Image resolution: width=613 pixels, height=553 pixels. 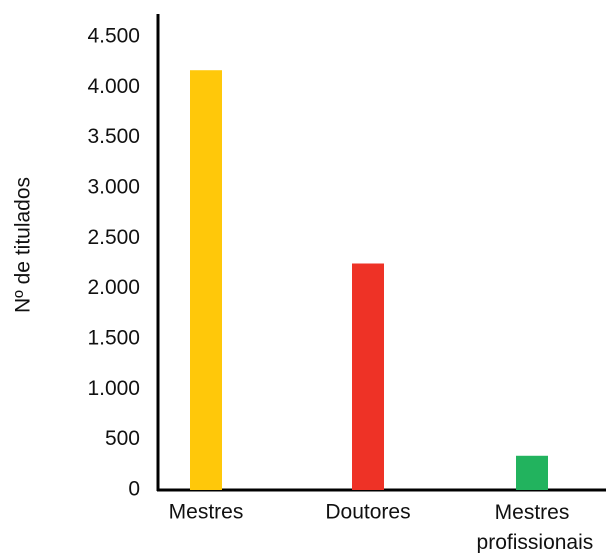 What do you see at coordinates (532, 527) in the screenshot?
I see `x-tick-label: Mestres profissionais` at bounding box center [532, 527].